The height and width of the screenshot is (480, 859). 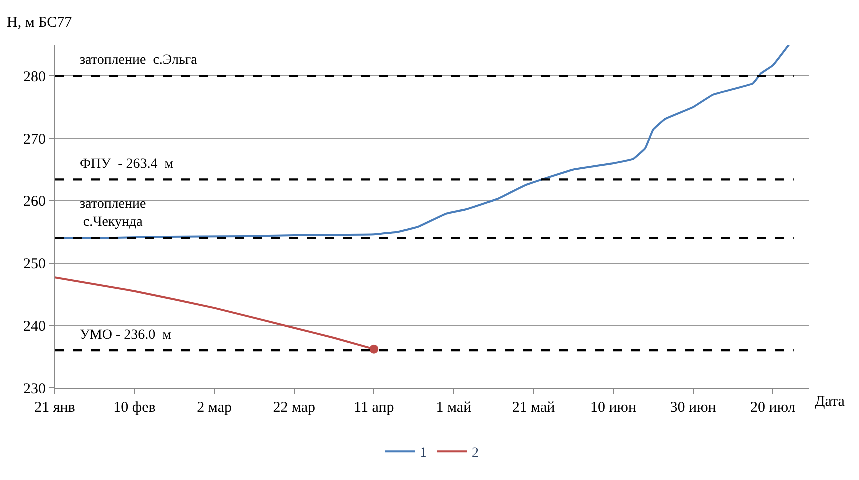 I want to click on ref-line-label: УМО - 236.0 м, so click(x=126, y=335).